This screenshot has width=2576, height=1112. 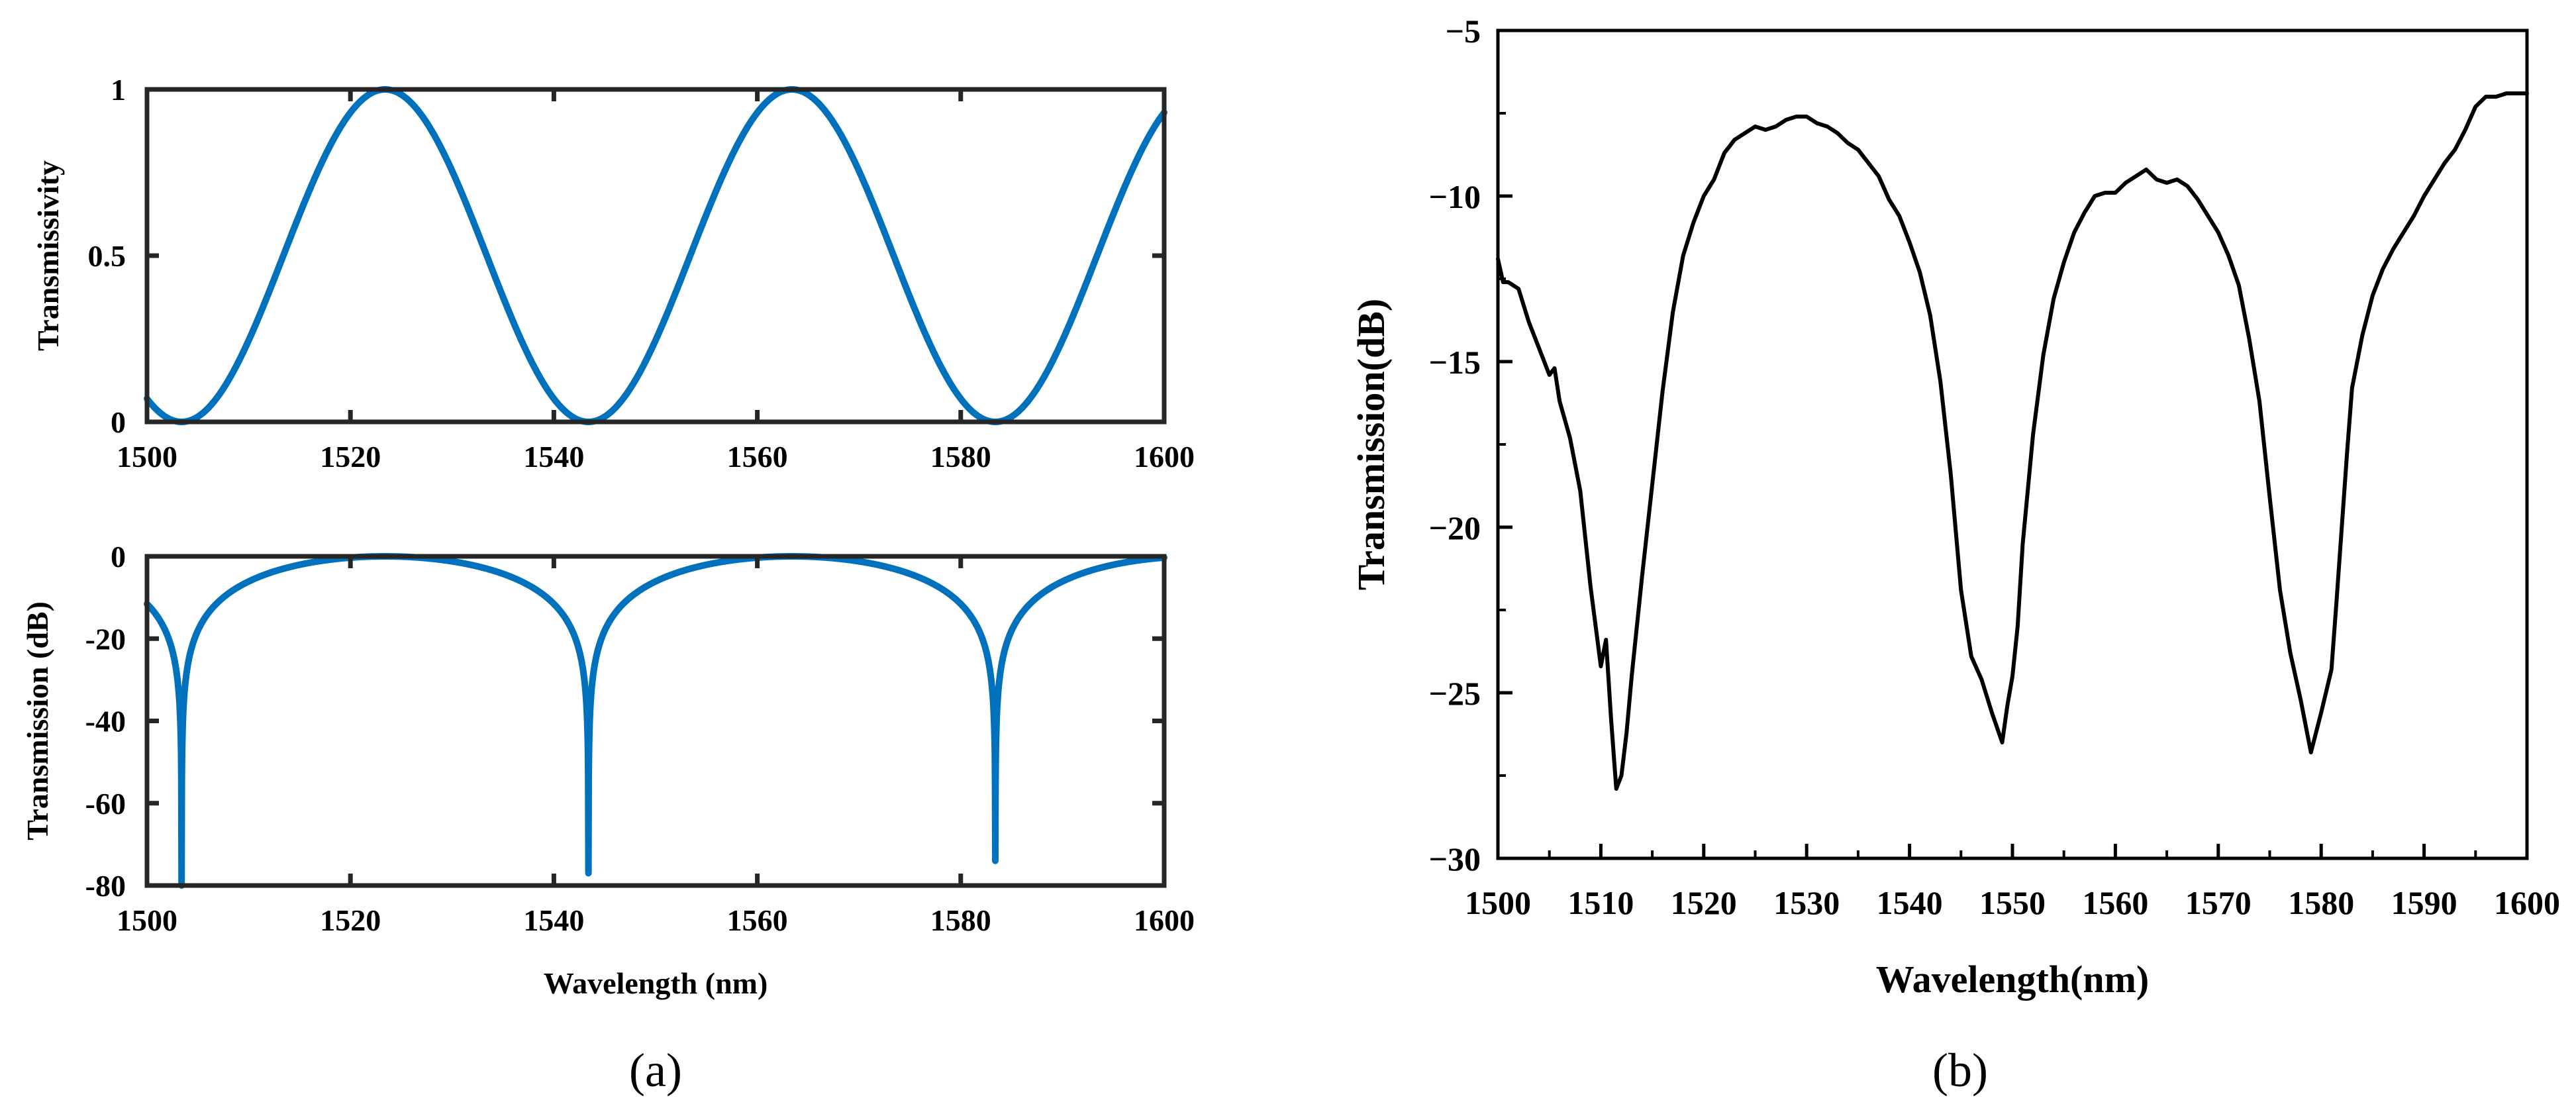 I want to click on y-tick-label: −15, so click(x=1455, y=362).